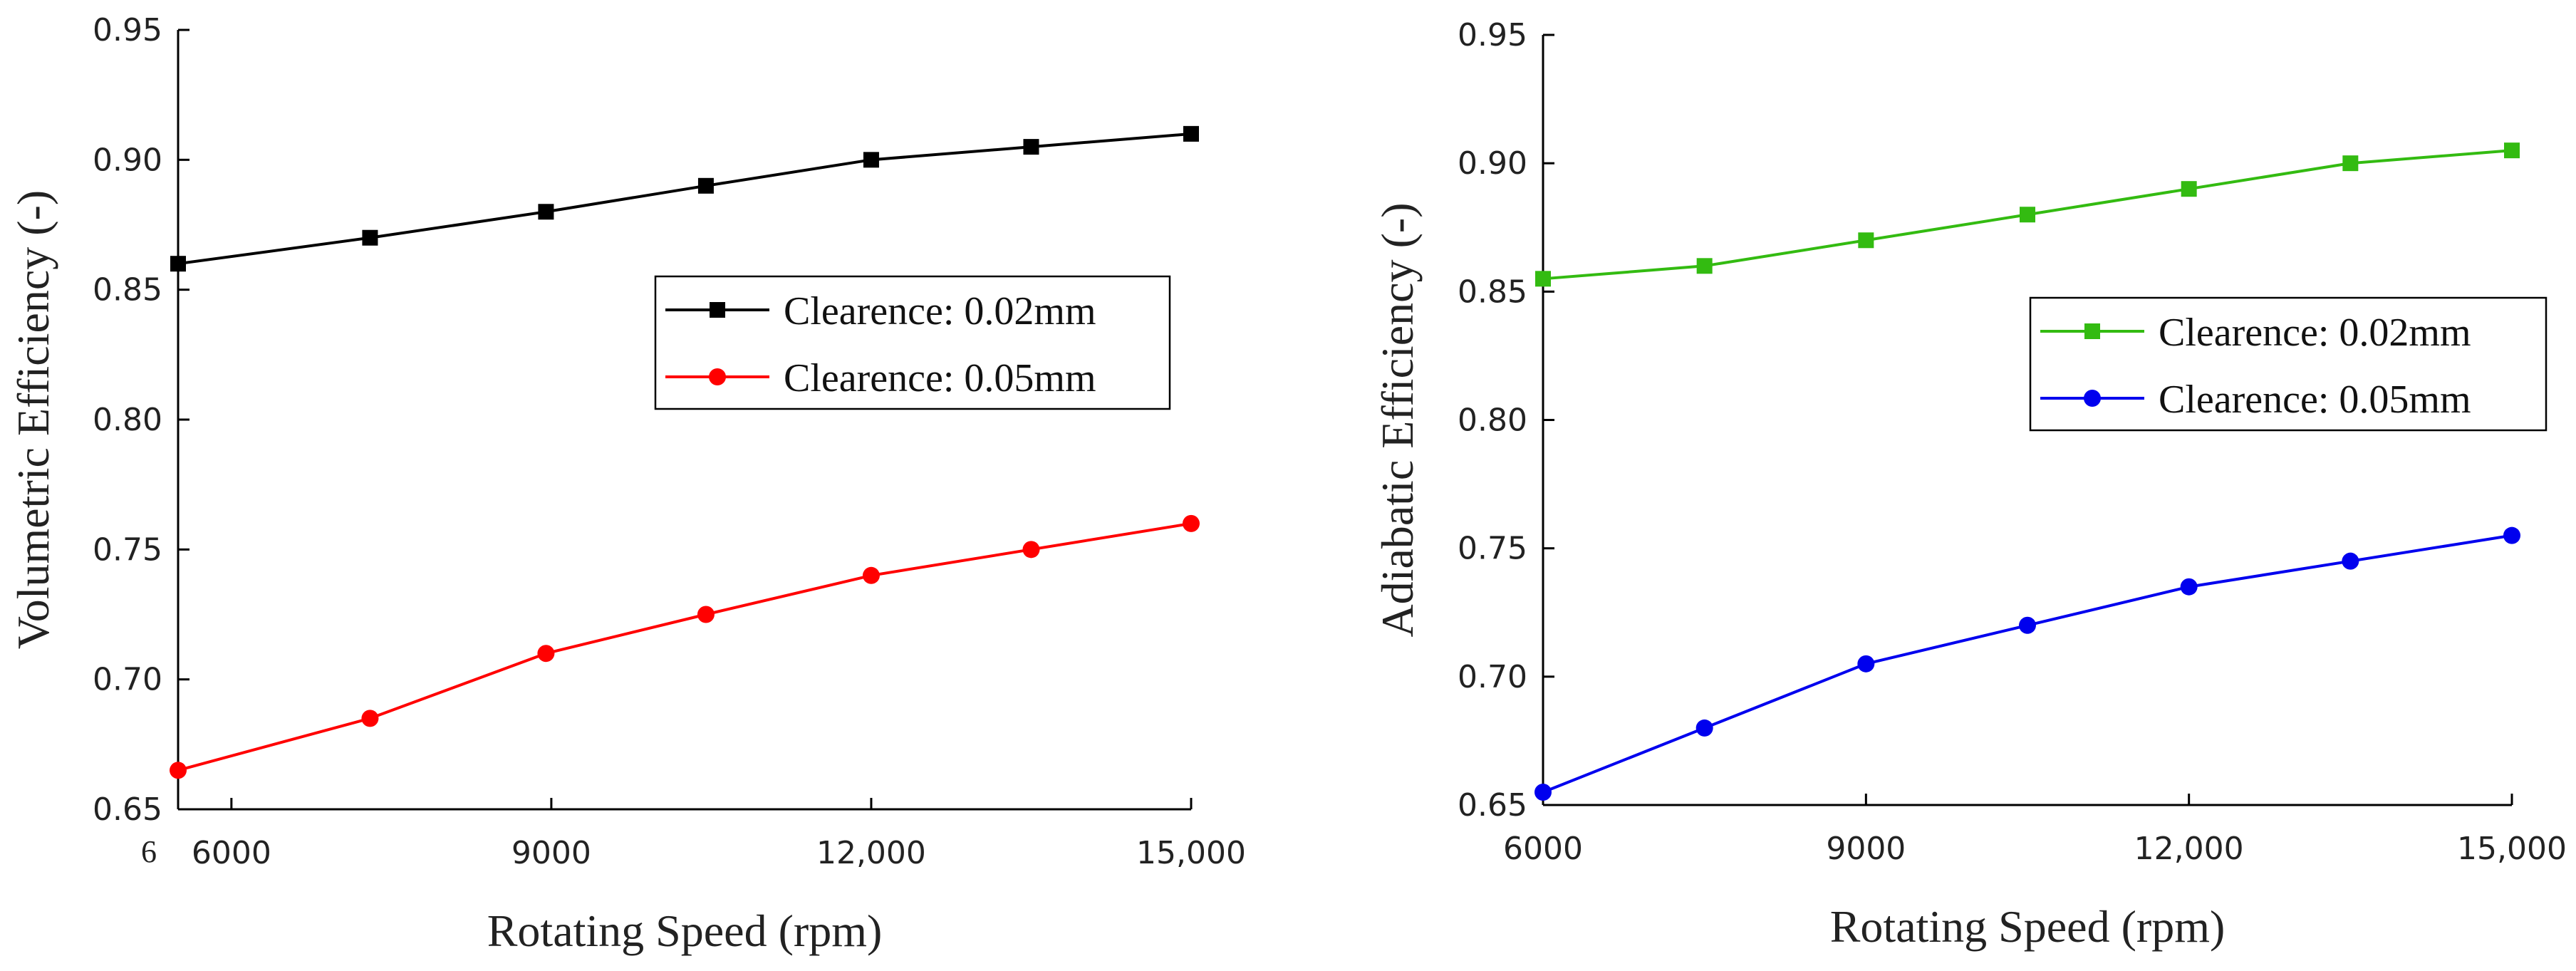  Describe the element at coordinates (33, 420) in the screenshot. I see `y-axis-title: Volumetric Efficiency (-)` at that location.